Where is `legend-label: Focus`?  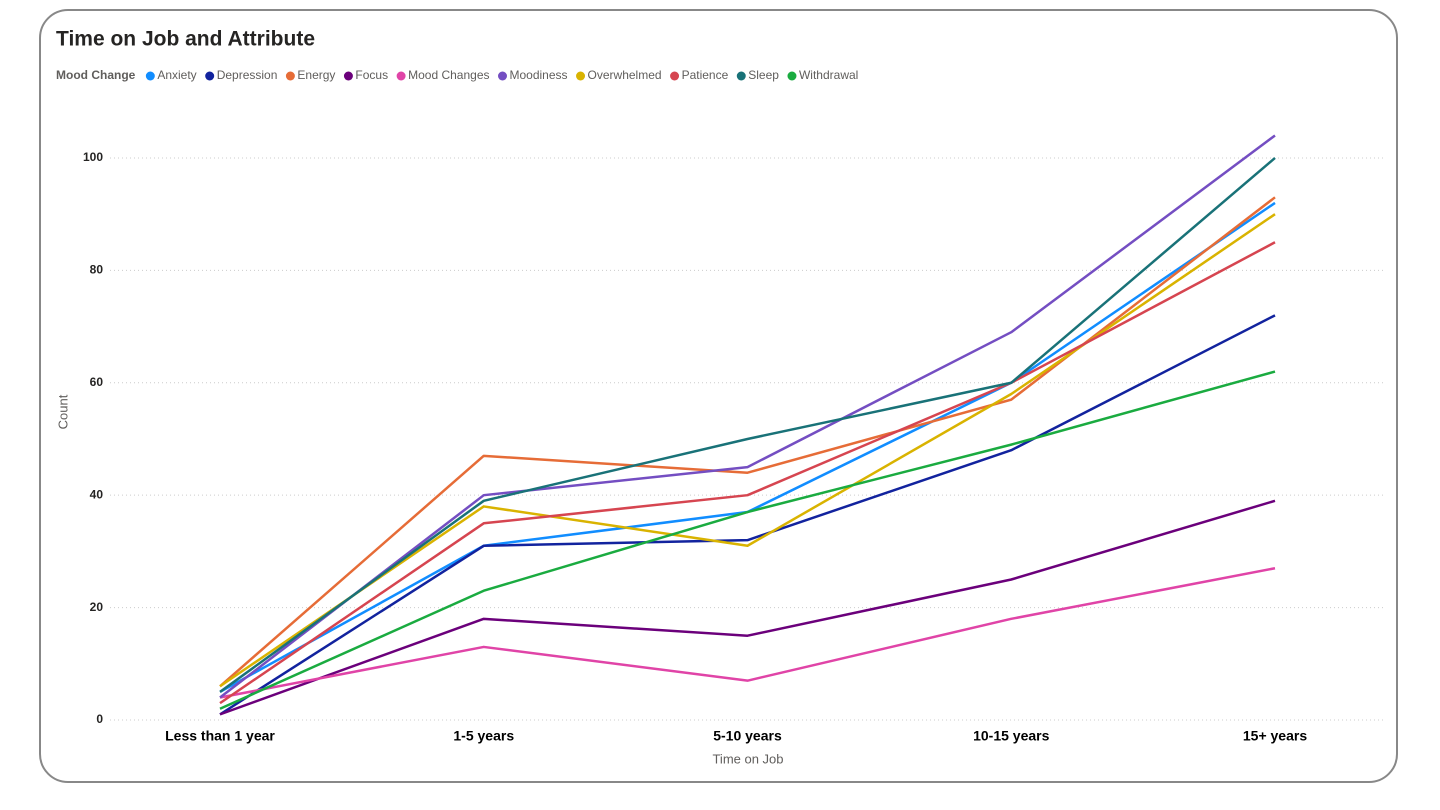
legend-label: Focus is located at coordinates (371, 75).